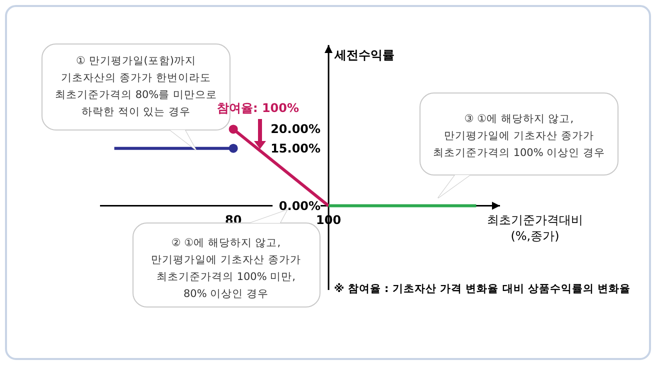  What do you see at coordinates (295, 129) in the screenshot?
I see `y-tick-label: 20.00%` at bounding box center [295, 129].